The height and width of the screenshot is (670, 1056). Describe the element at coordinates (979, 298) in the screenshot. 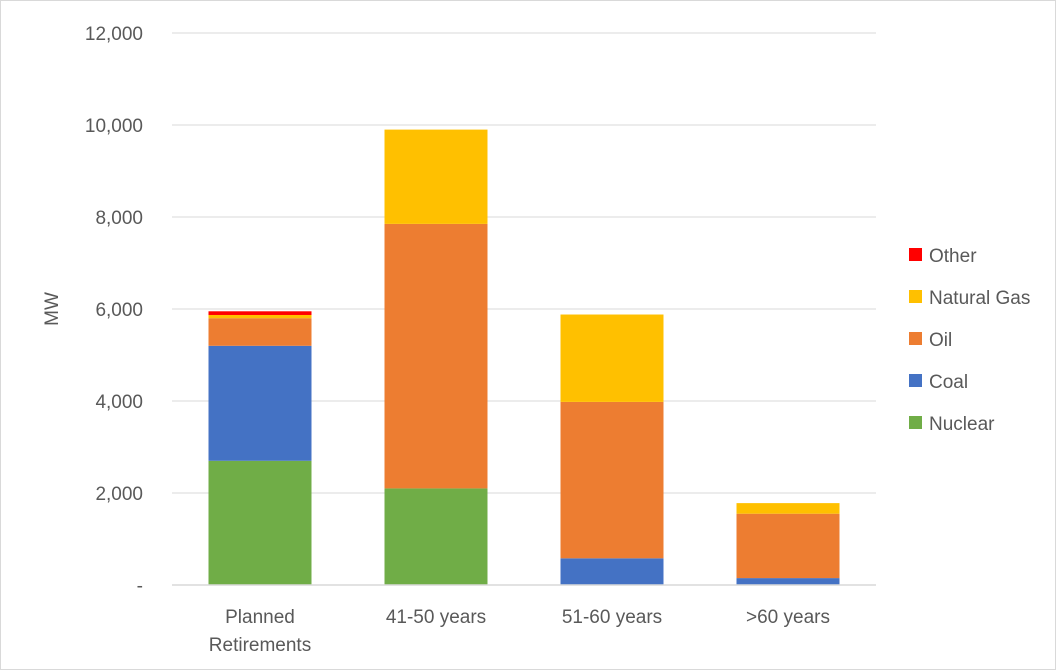

I see `legend-label: Natural Gas` at that location.